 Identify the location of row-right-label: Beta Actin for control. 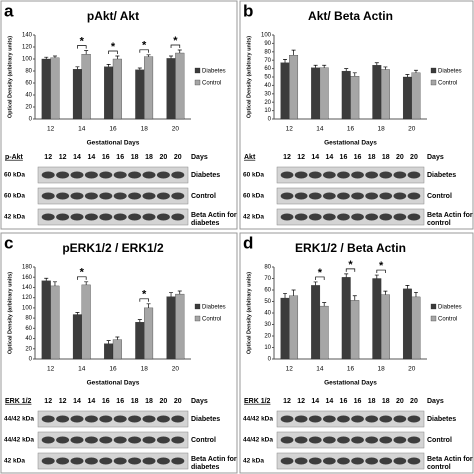
(450, 463).